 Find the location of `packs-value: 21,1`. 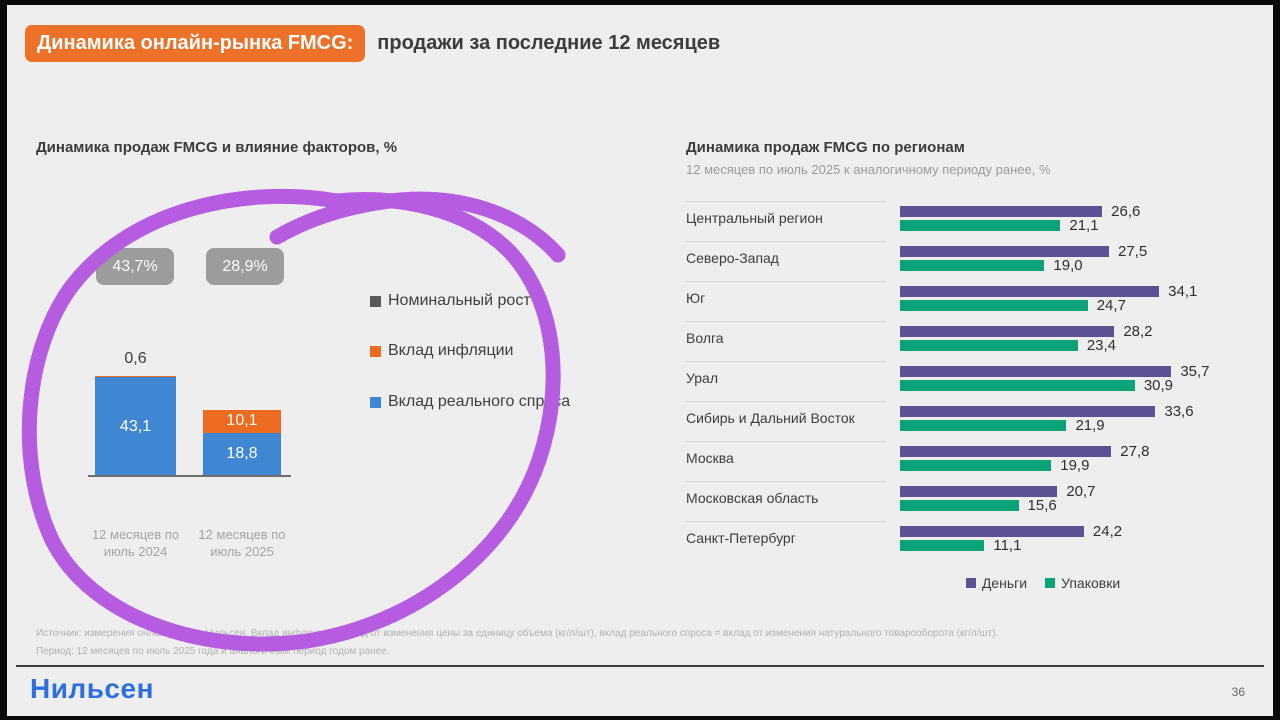

packs-value: 21,1 is located at coordinates (1084, 225).